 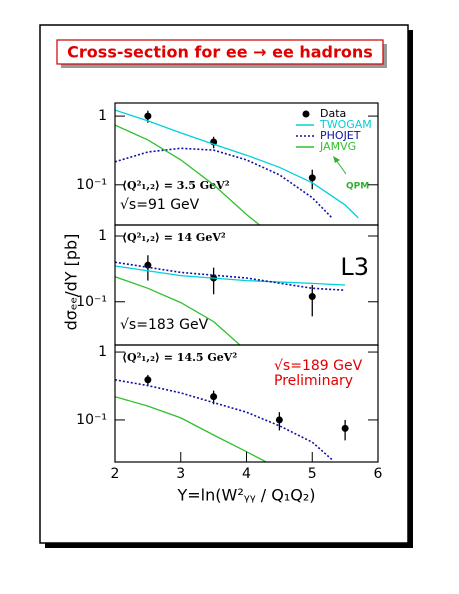 What do you see at coordinates (180, 474) in the screenshot?
I see `x-tick-label: 3` at bounding box center [180, 474].